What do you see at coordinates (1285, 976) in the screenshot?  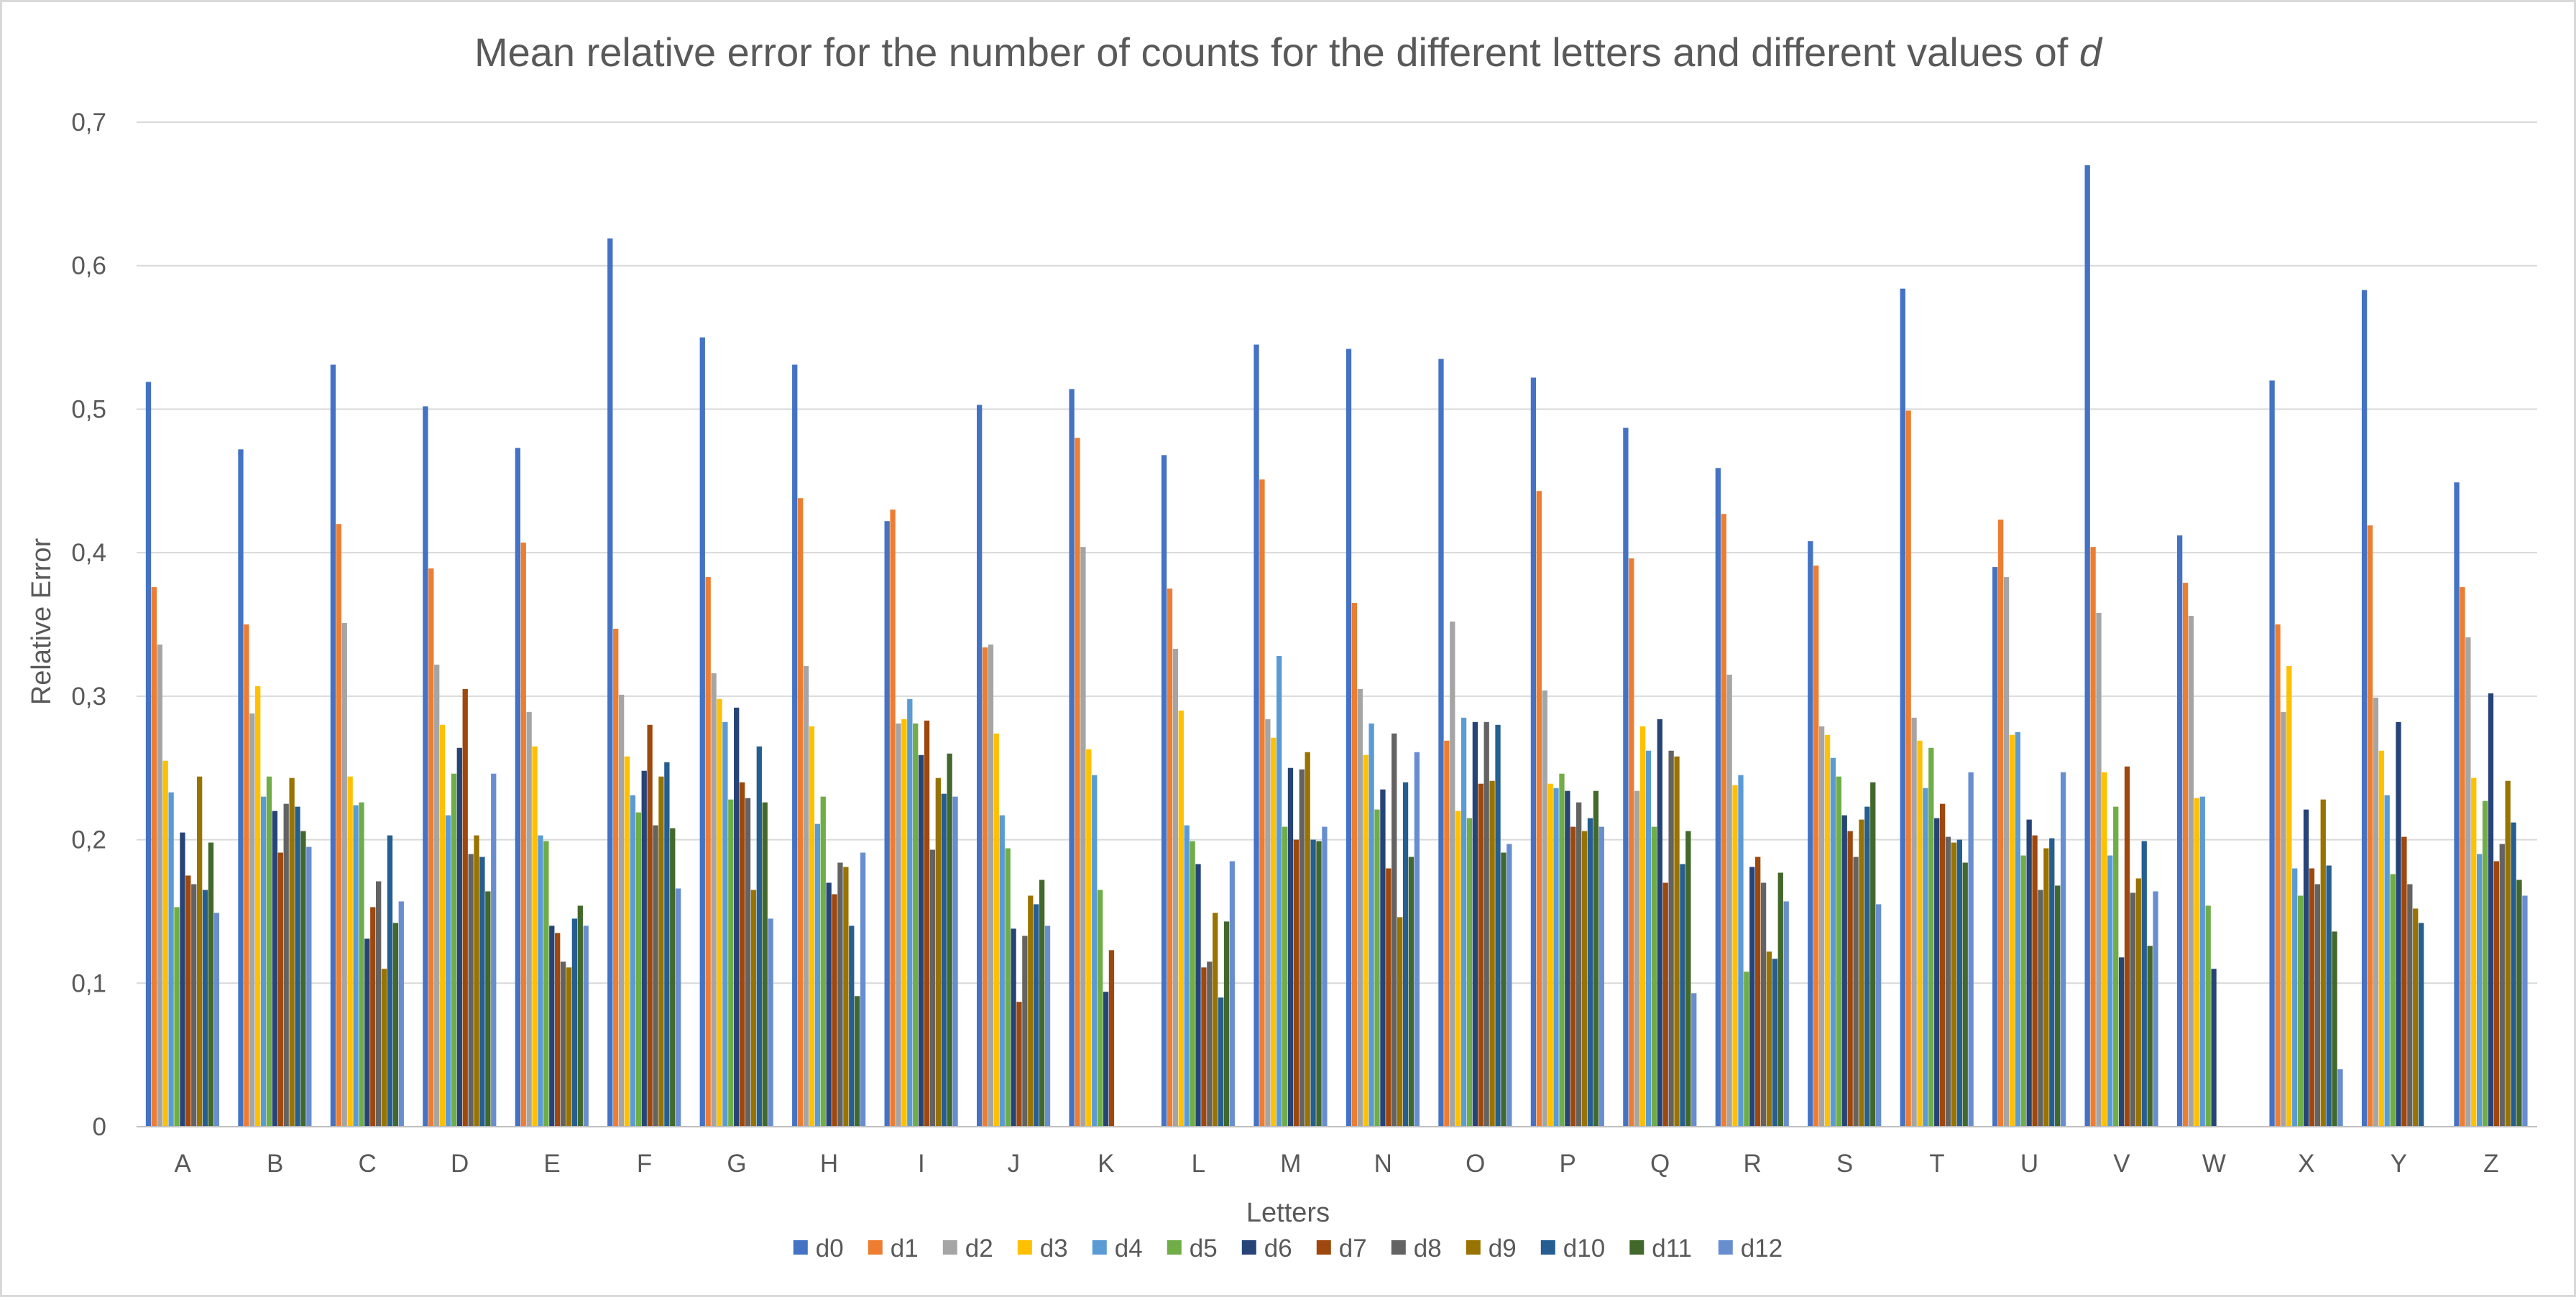 I see `bar-d5-M` at bounding box center [1285, 976].